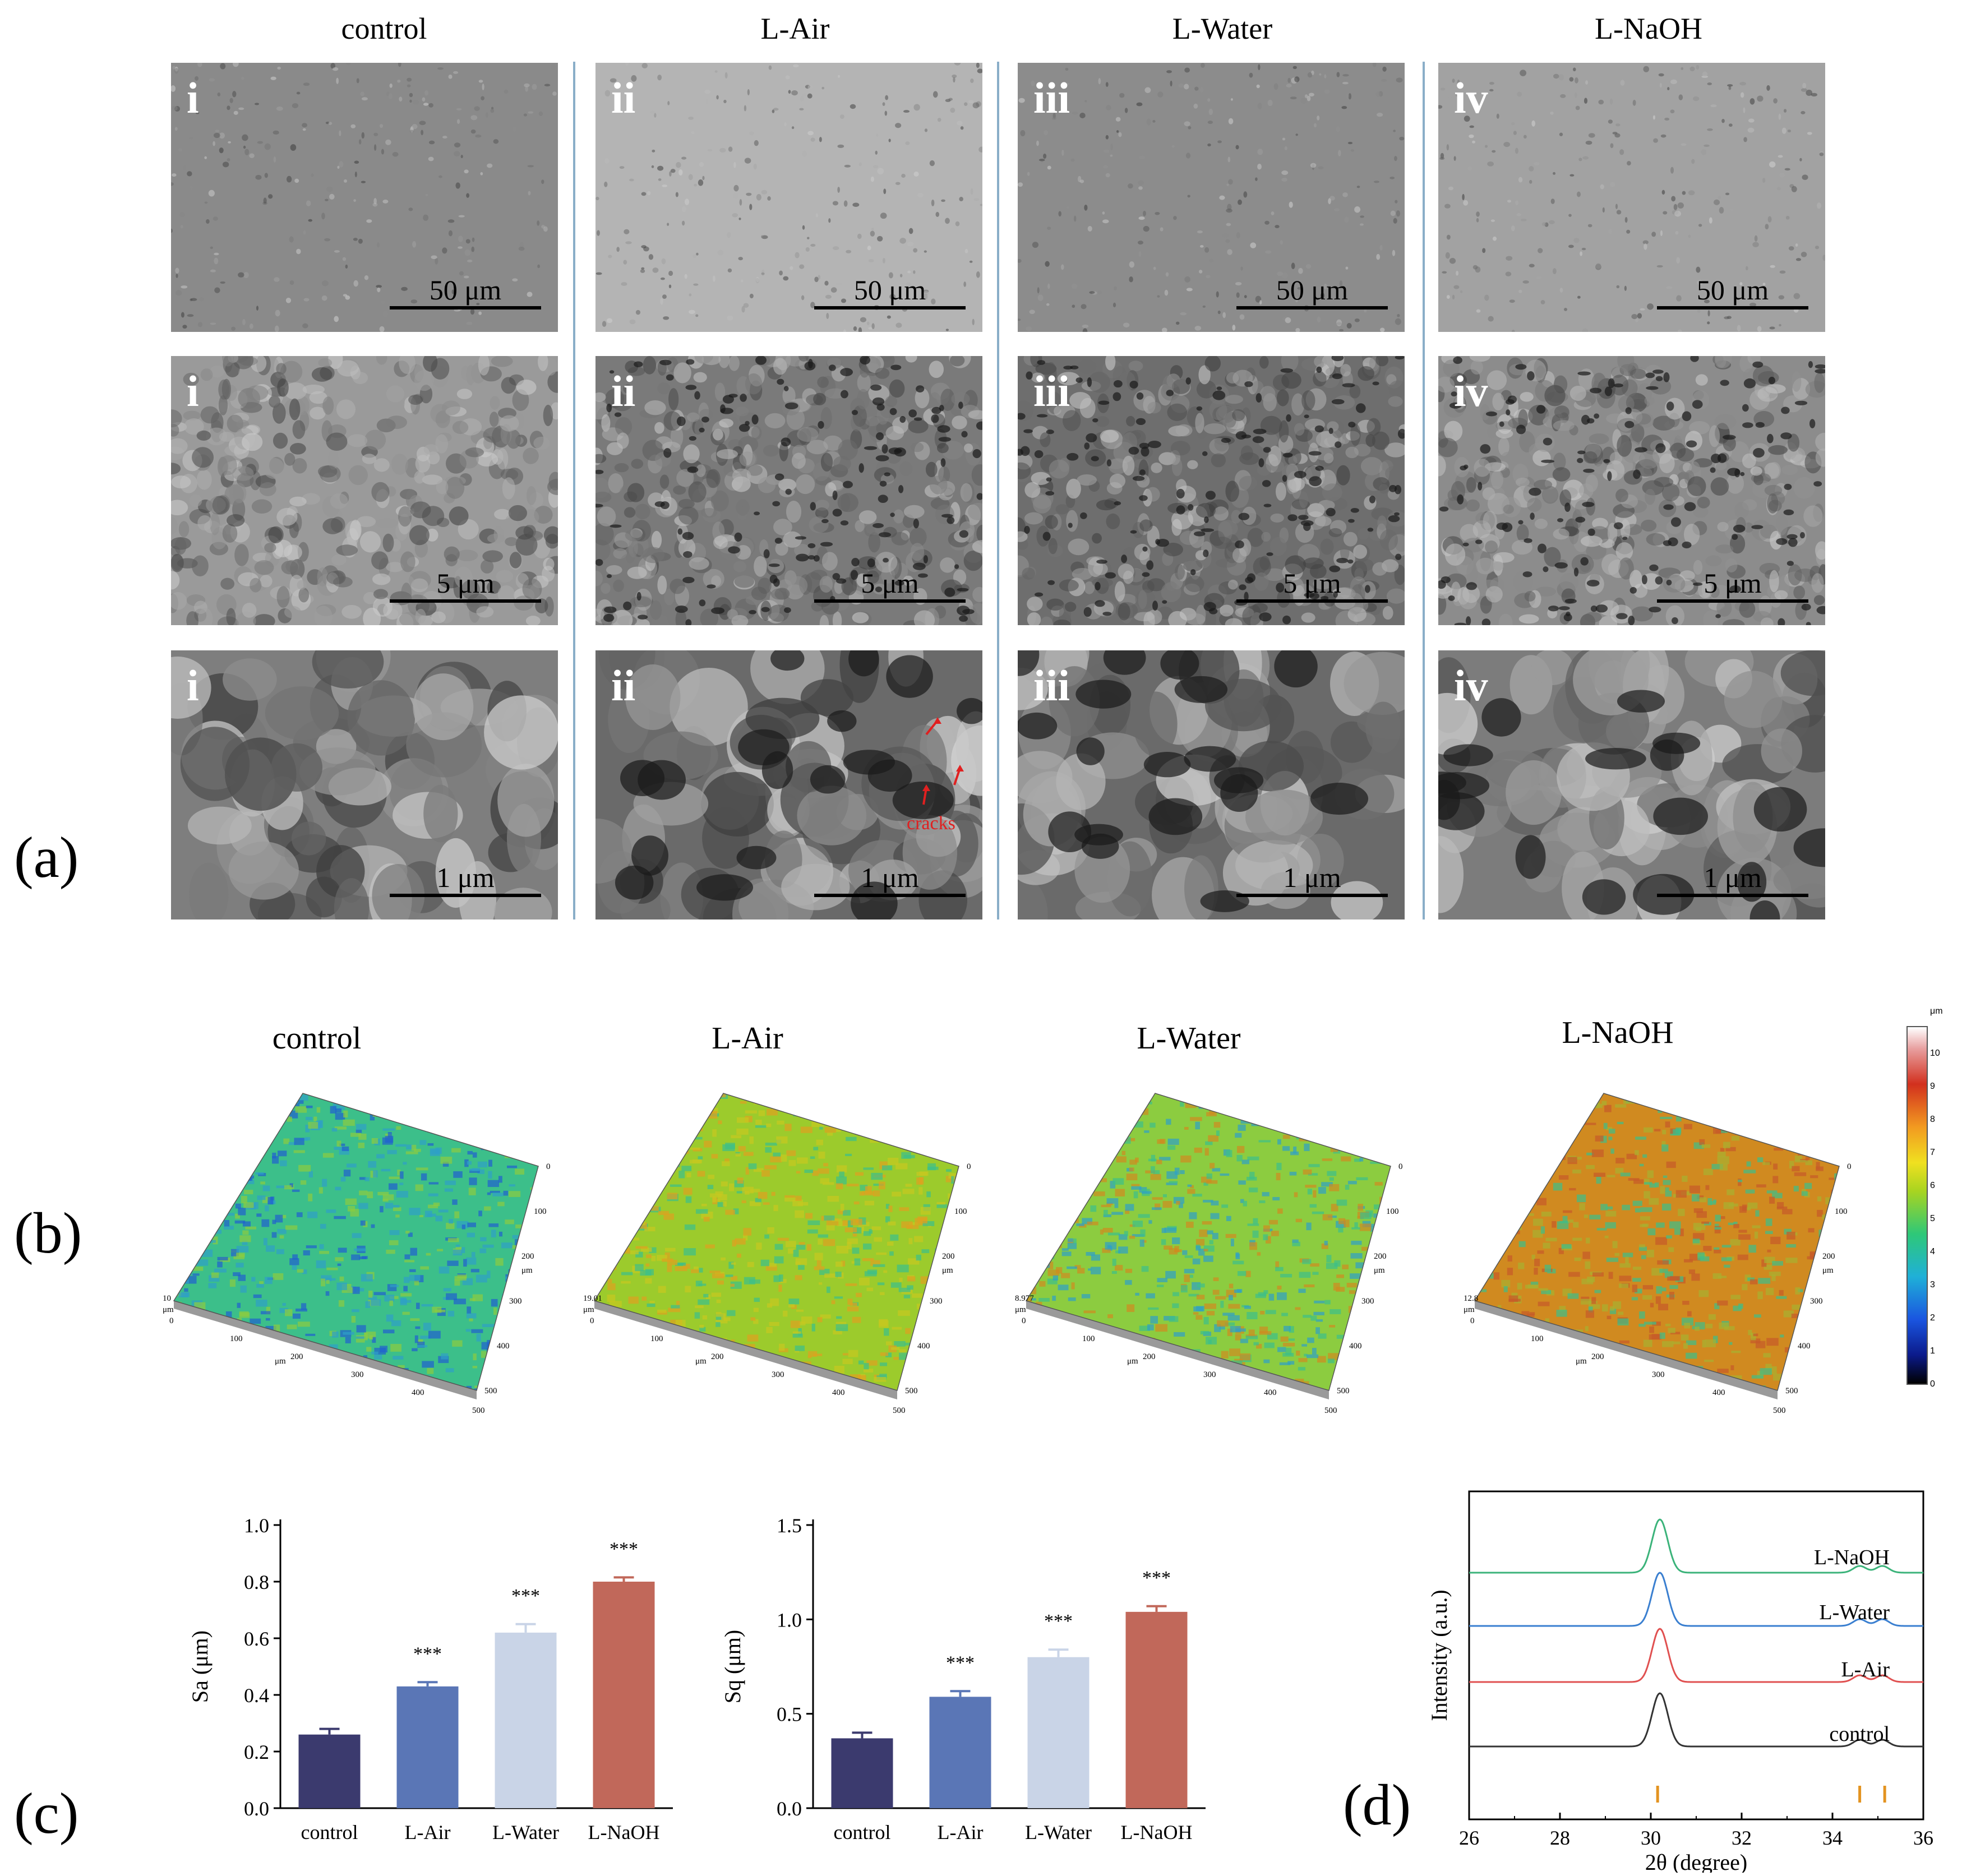  What do you see at coordinates (1933, 1119) in the screenshot?
I see `colorbar-tick: 8` at bounding box center [1933, 1119].